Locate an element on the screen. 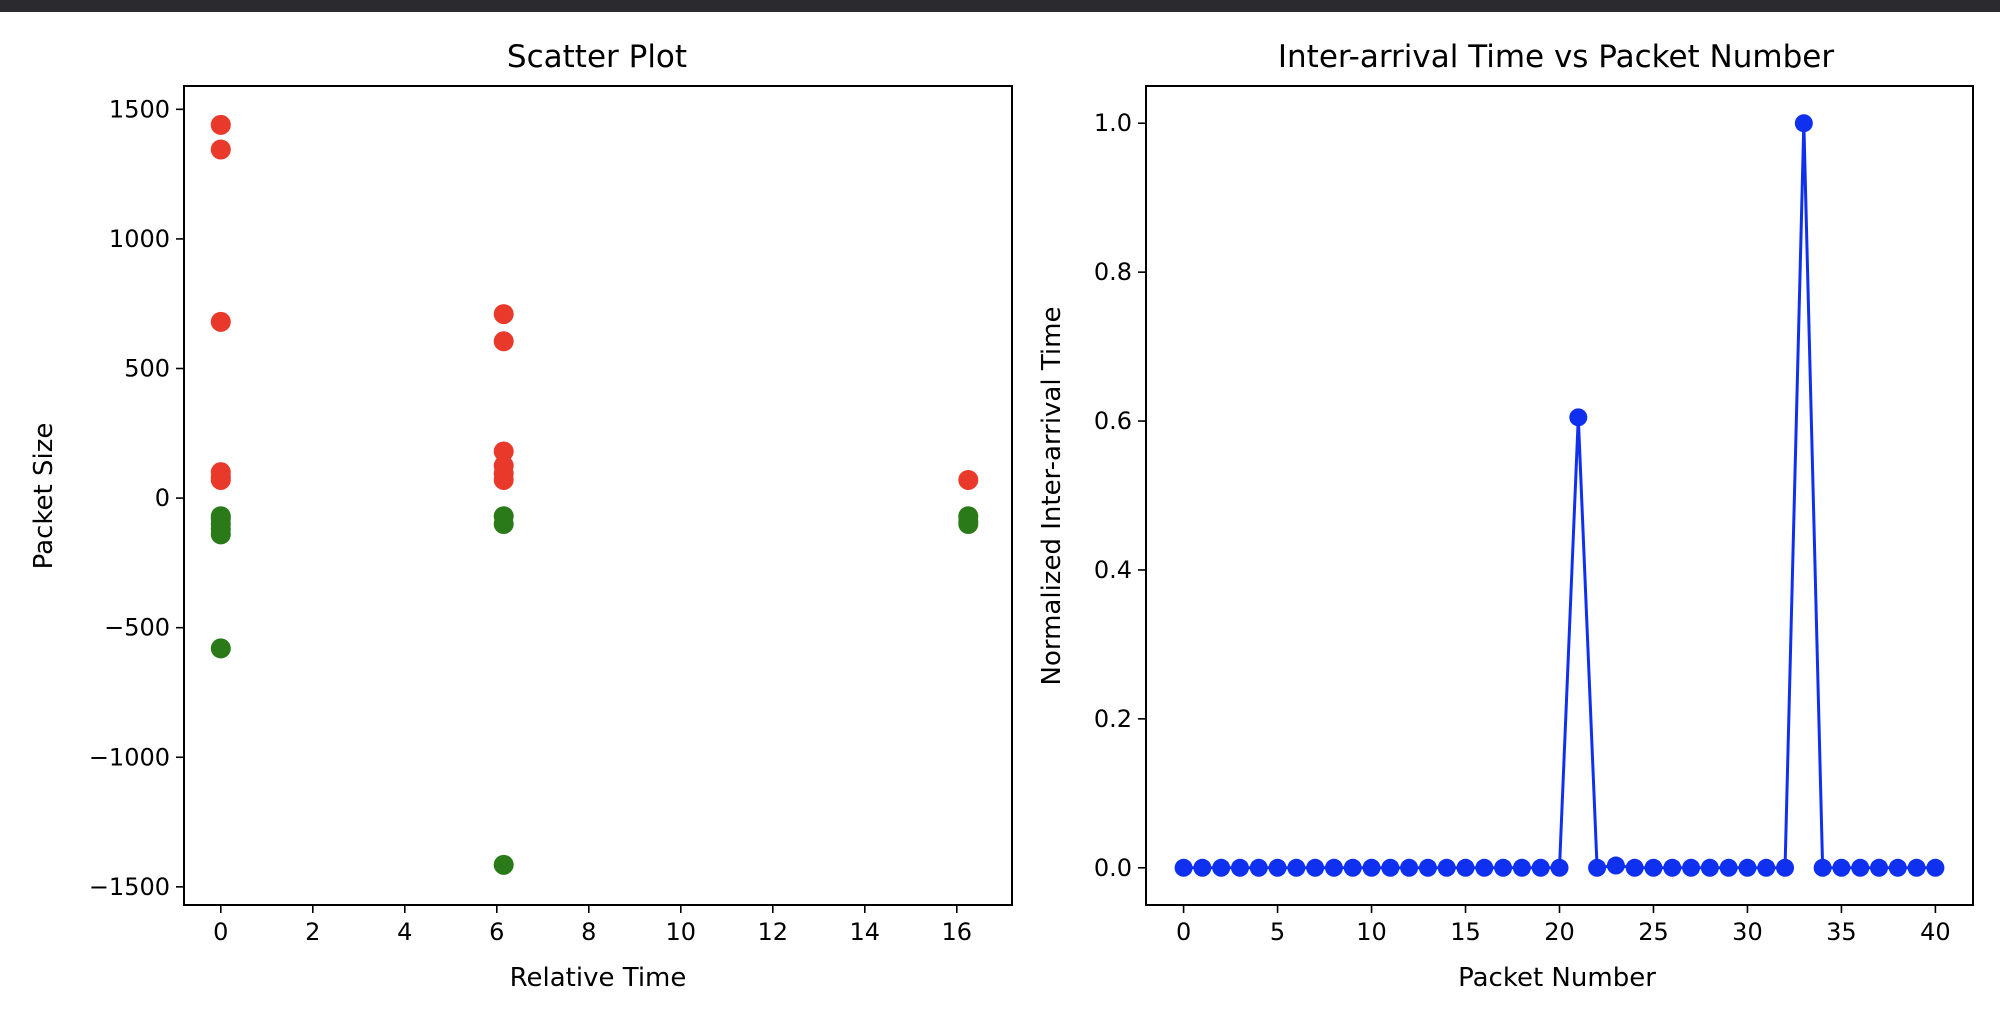  y-tick-label: −1000 is located at coordinates (129, 757).